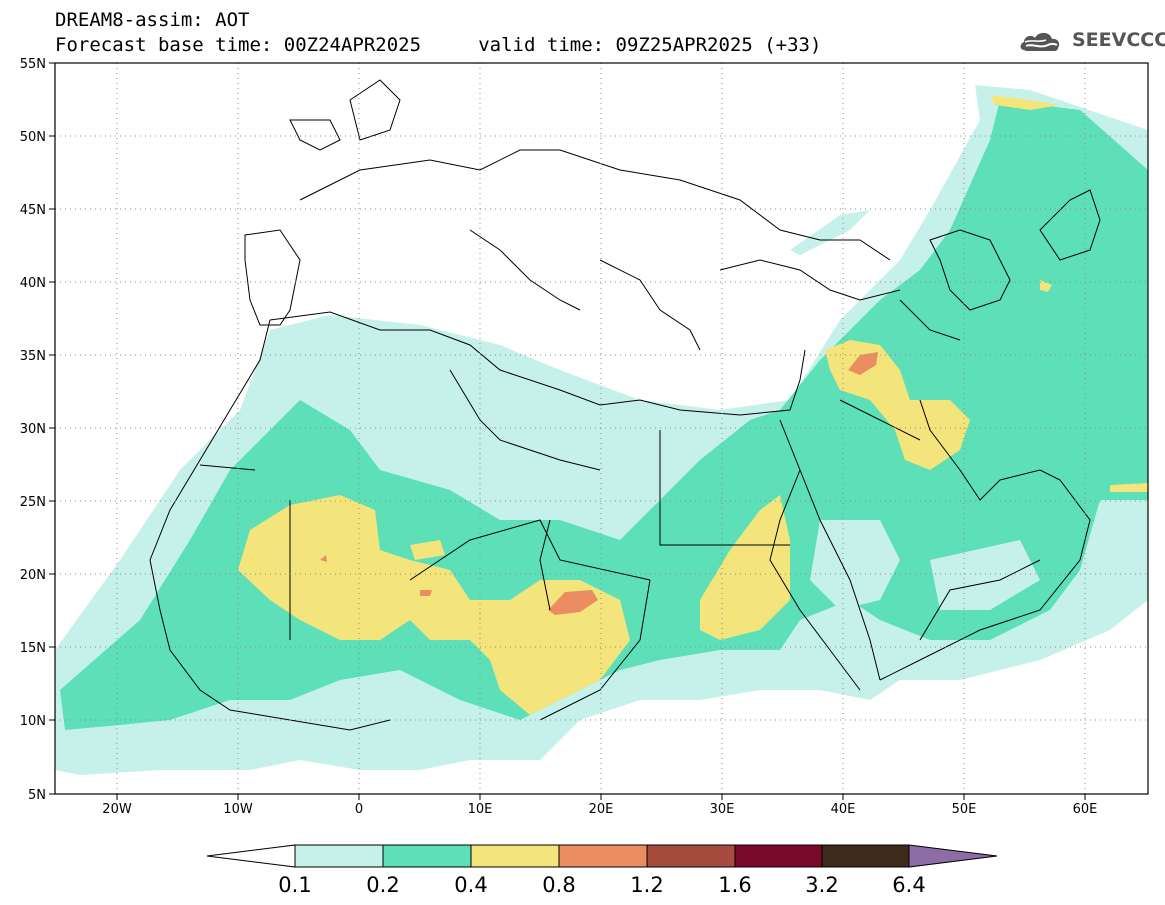  Describe the element at coordinates (33, 283) in the screenshot. I see `lat-label: 40N` at that location.